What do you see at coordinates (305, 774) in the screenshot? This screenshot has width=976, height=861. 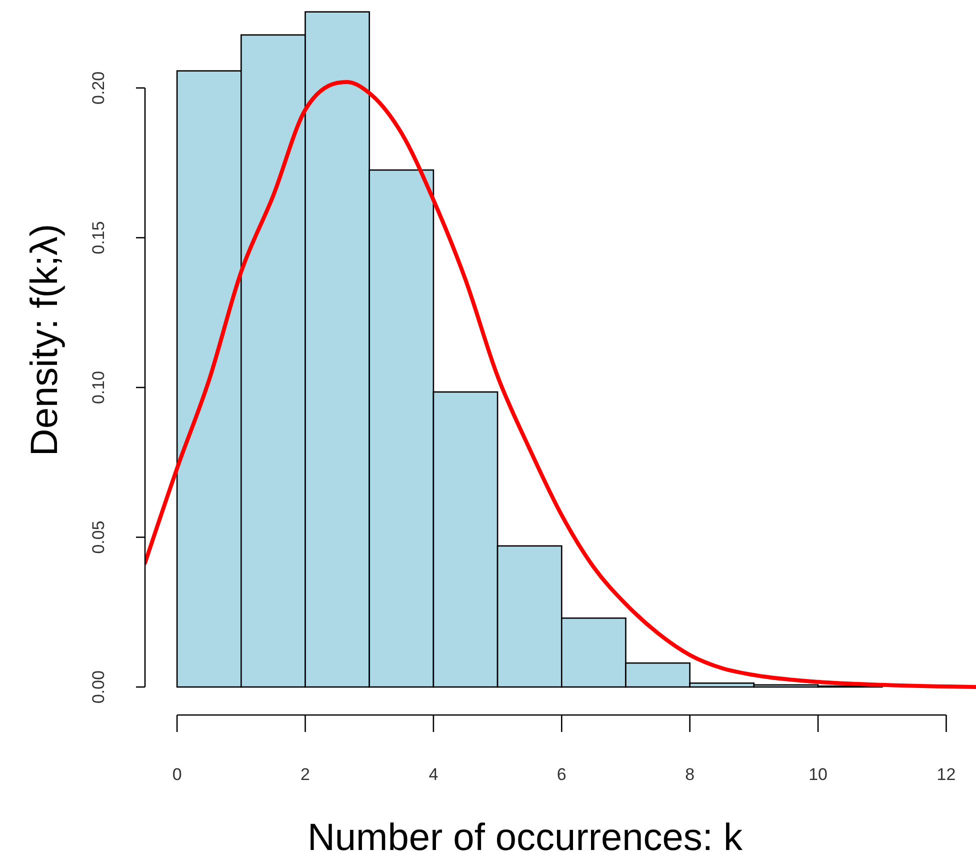 I see `x-tick-label: 2` at bounding box center [305, 774].